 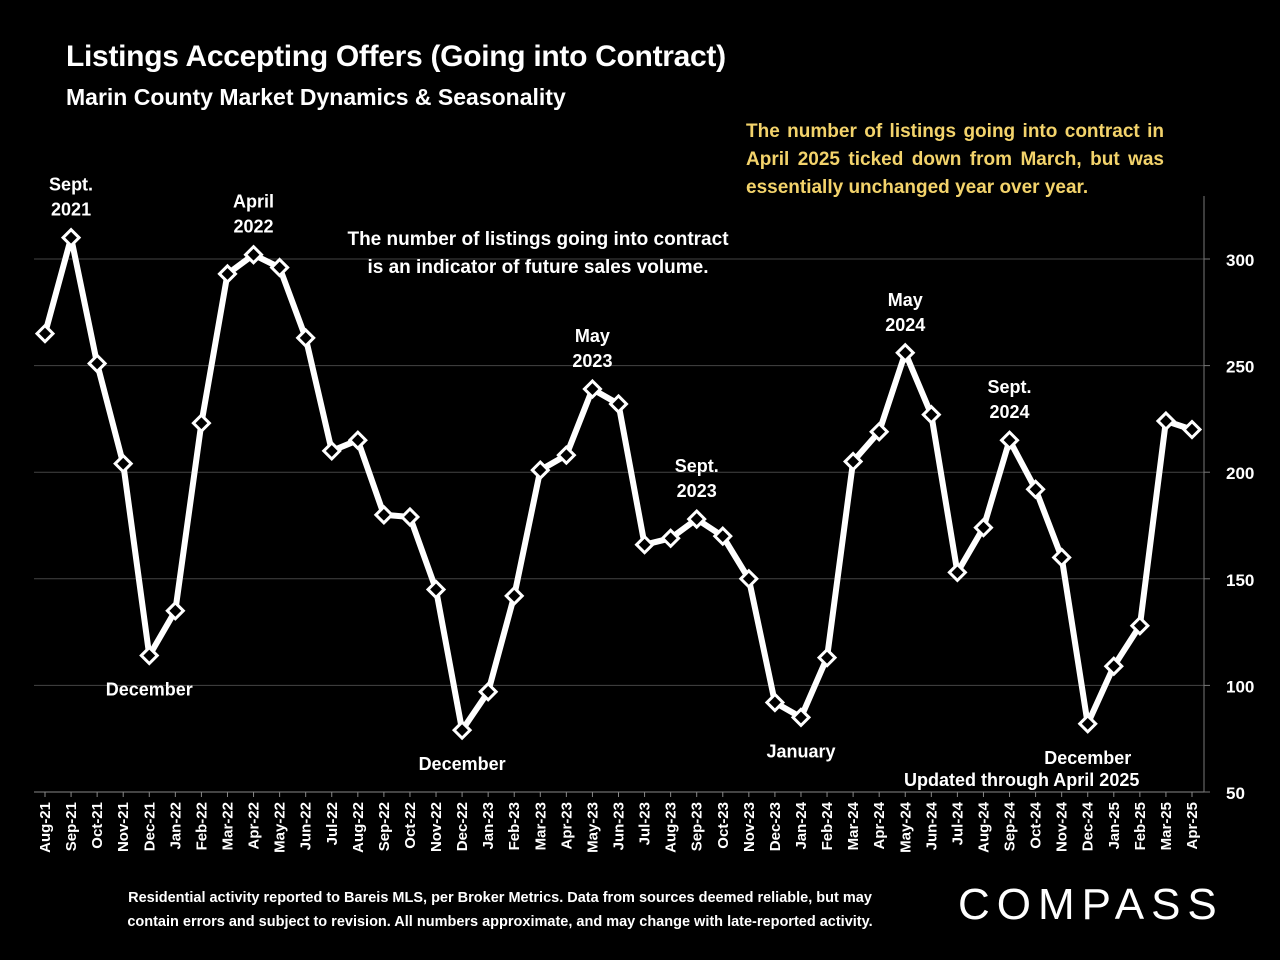 What do you see at coordinates (853, 825) in the screenshot?
I see `x-tick-label: Mar-24` at bounding box center [853, 825].